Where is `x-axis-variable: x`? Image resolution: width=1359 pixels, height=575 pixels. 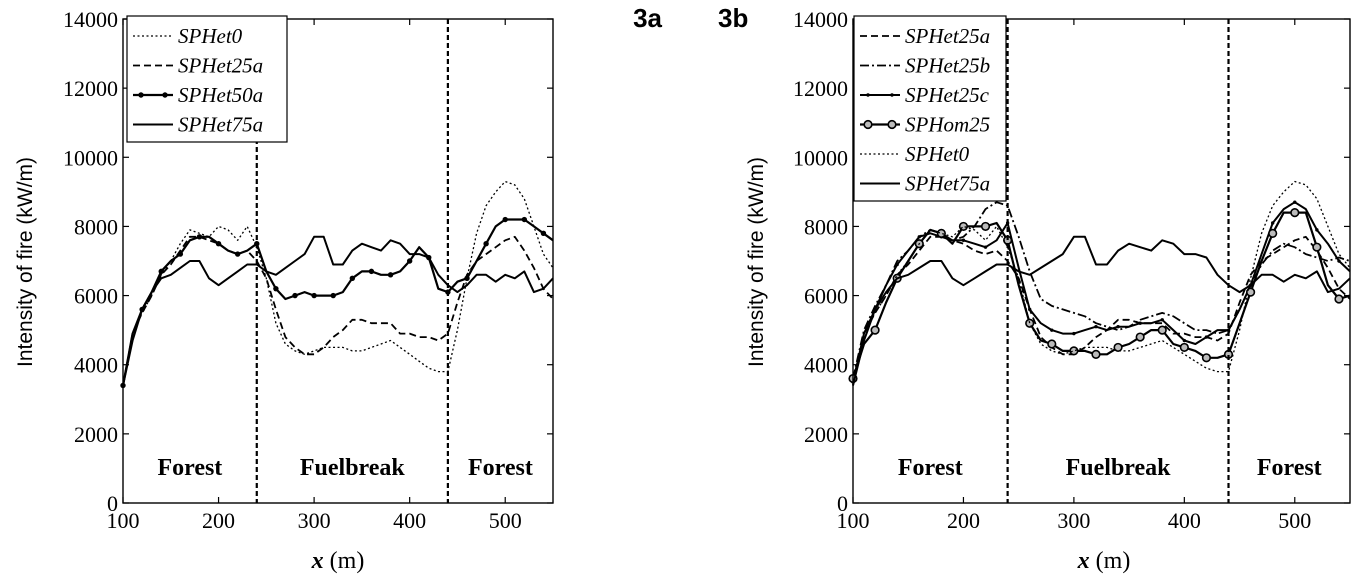
x-axis-variable: x is located at coordinates (1083, 561).